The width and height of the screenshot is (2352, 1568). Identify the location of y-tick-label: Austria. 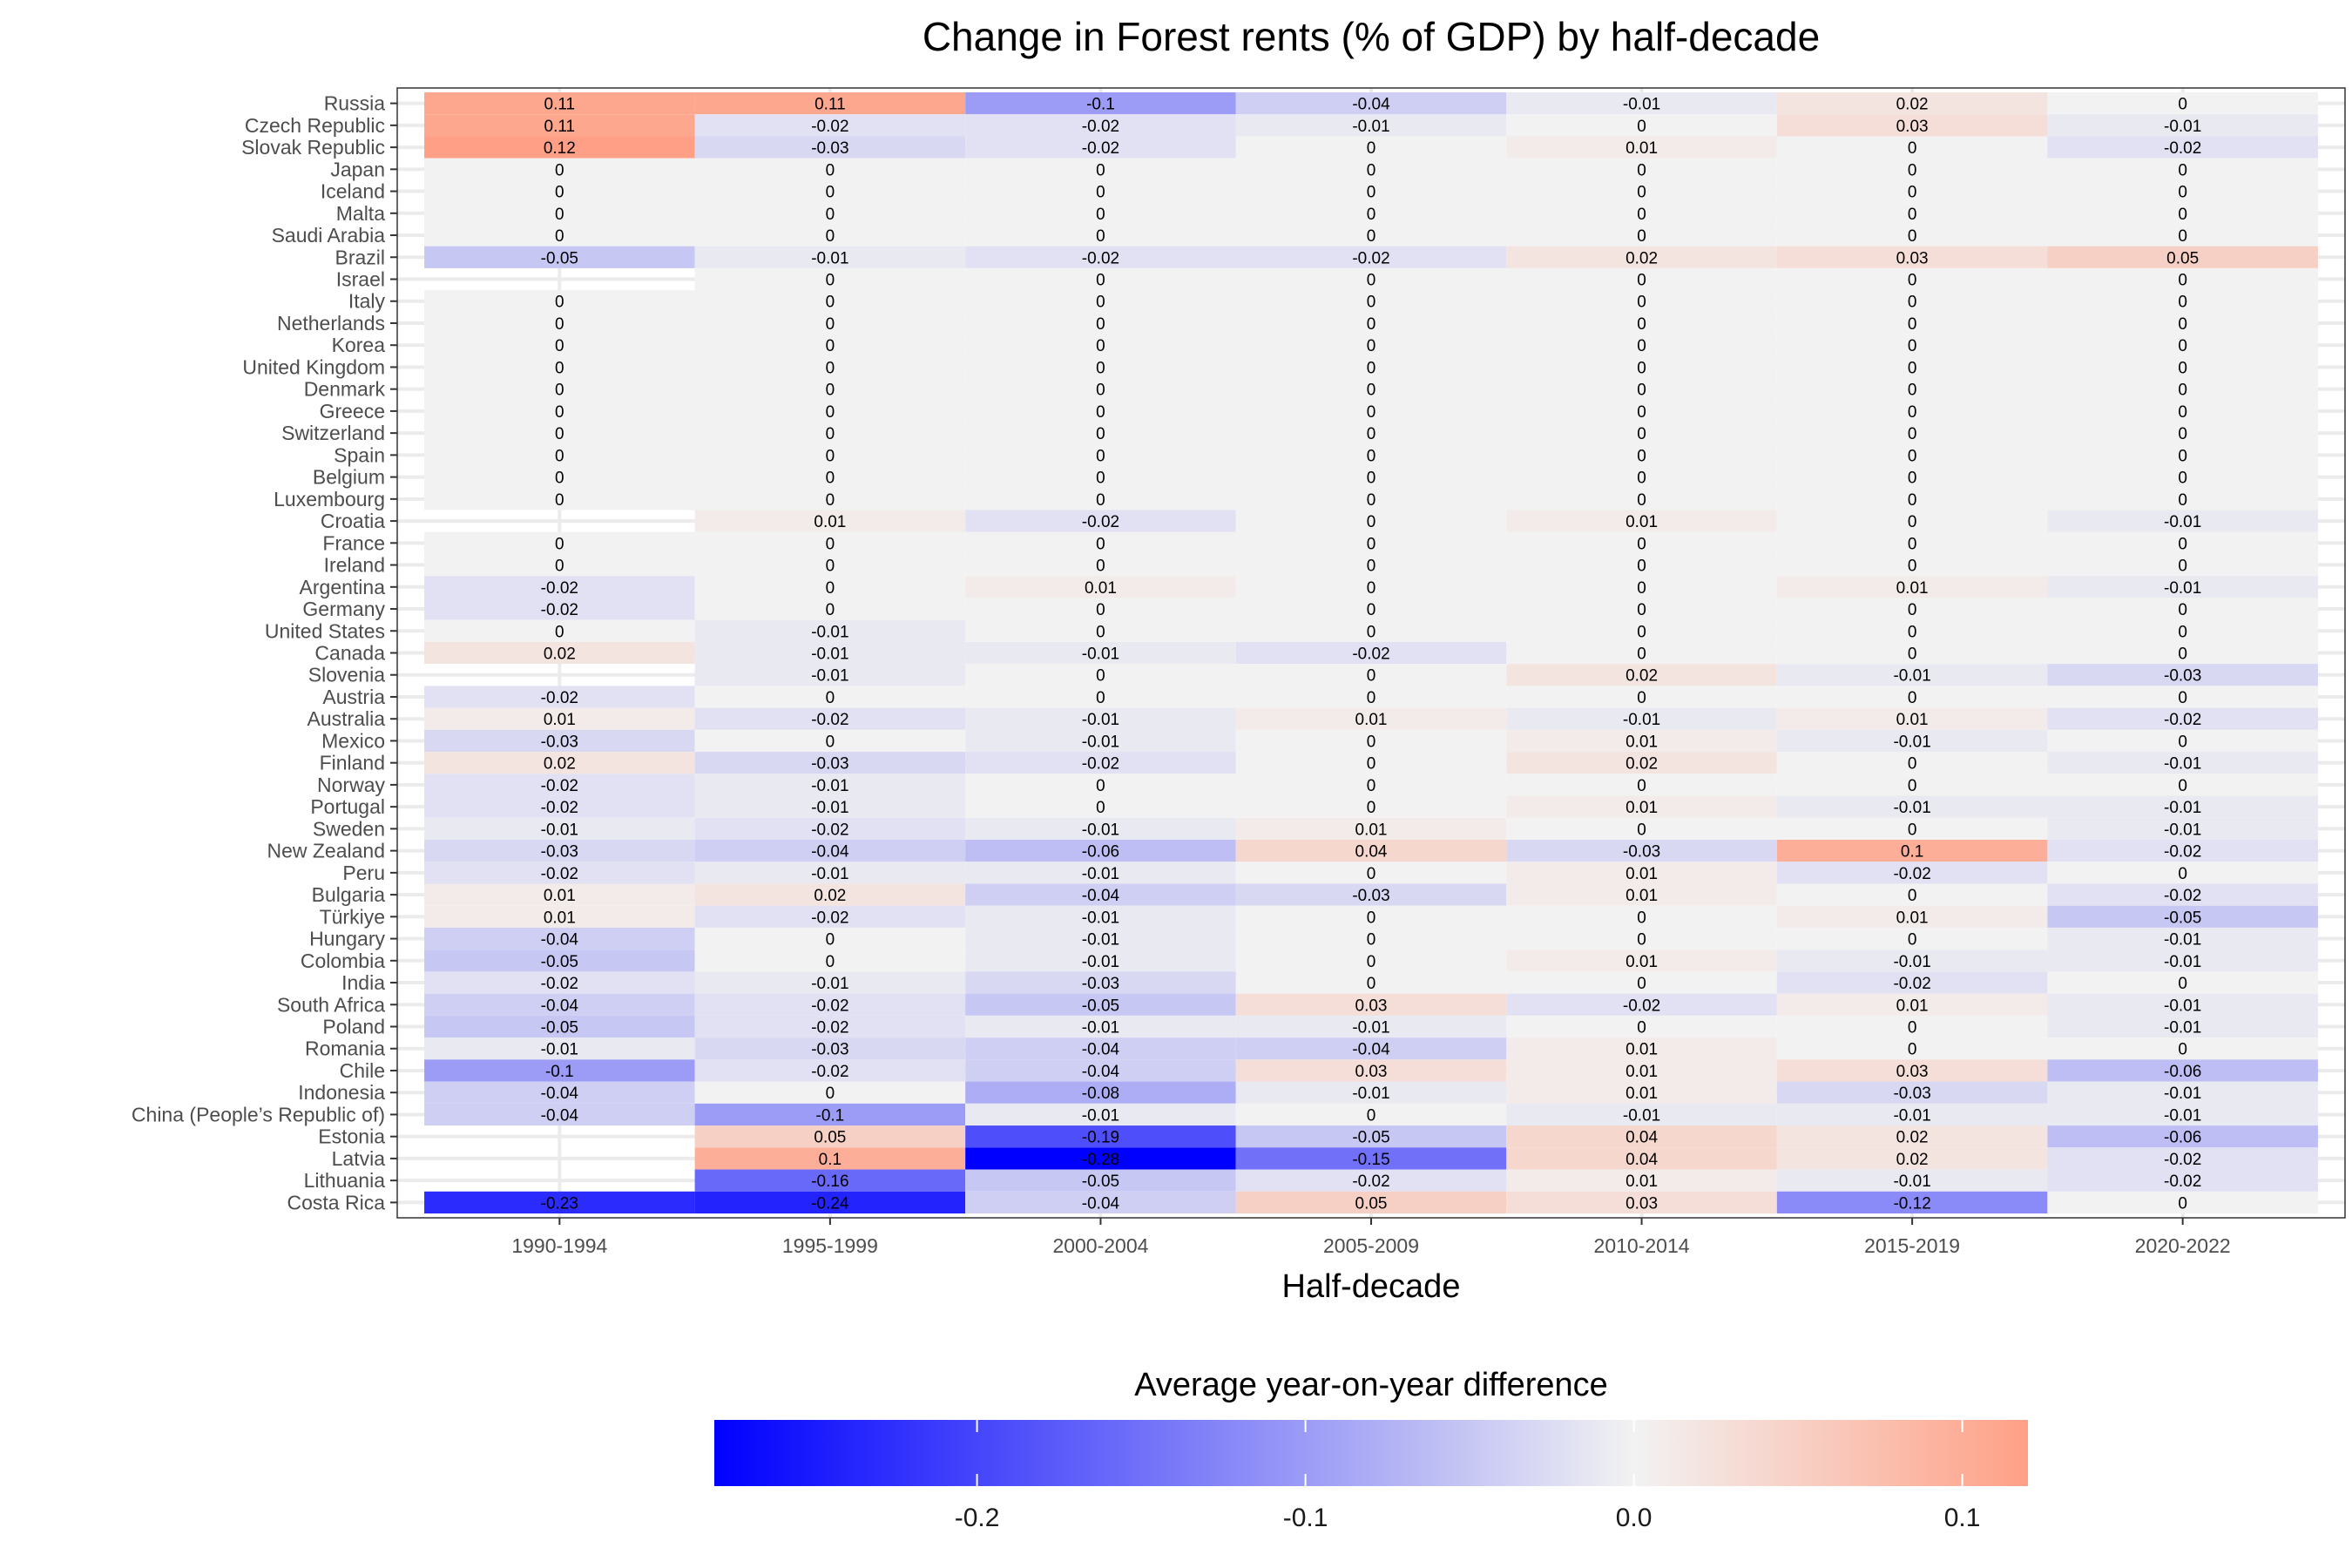
(353, 697).